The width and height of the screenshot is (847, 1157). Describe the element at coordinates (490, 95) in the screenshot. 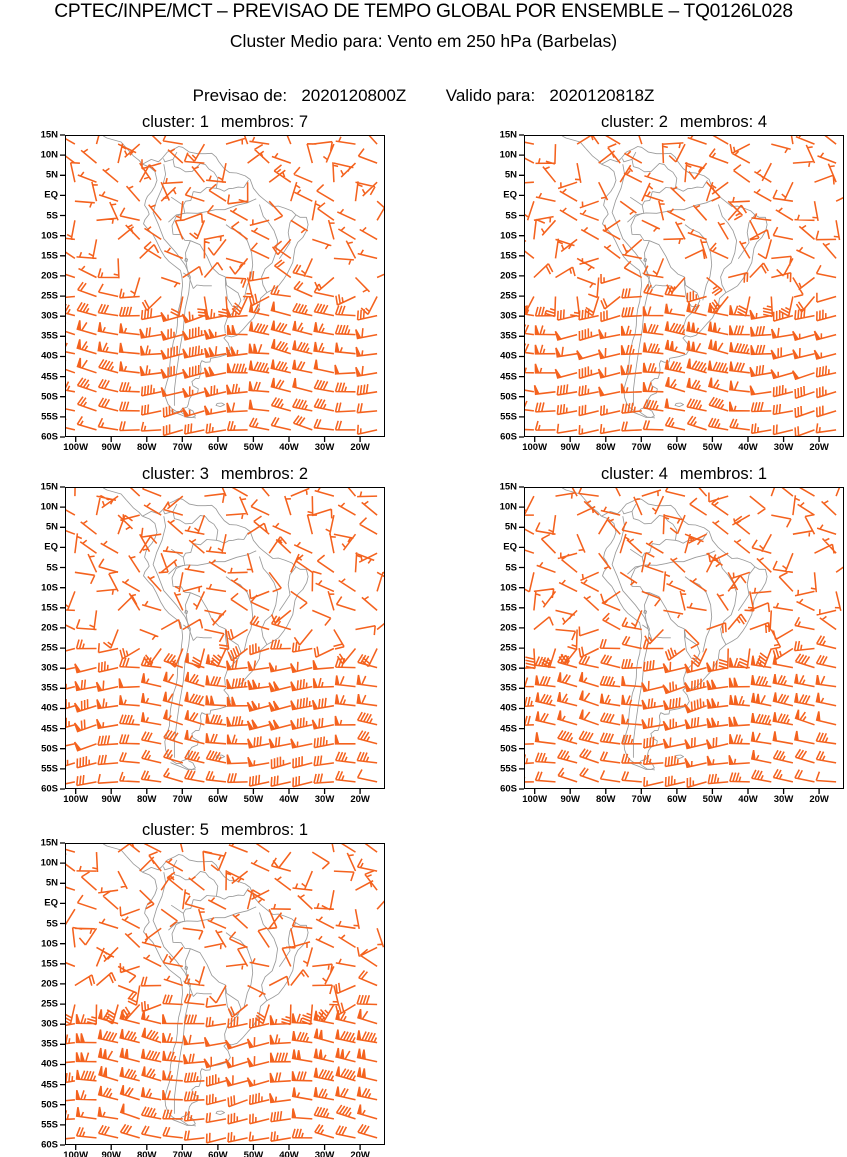

I see `valid-label: Valido para:` at that location.